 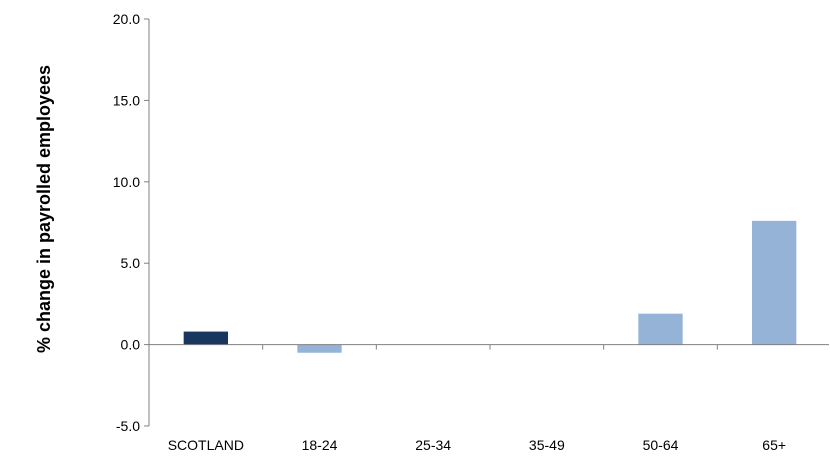 What do you see at coordinates (205, 338) in the screenshot?
I see `bar-scotland` at bounding box center [205, 338].